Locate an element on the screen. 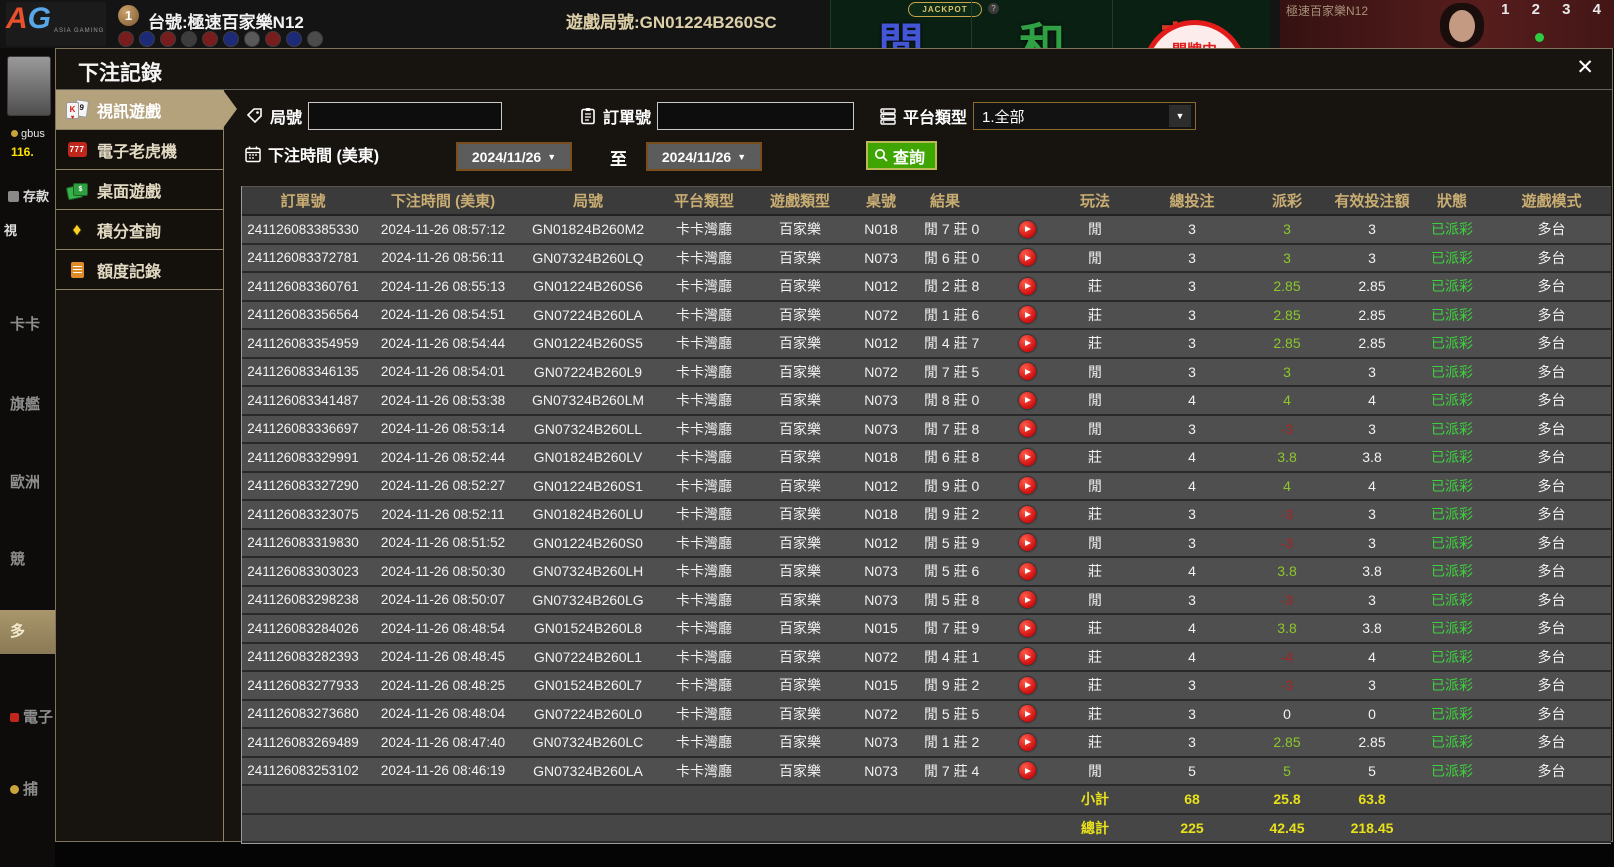 Image resolution: width=1614 pixels, height=867 pixels. ag-logo: AG ASIA GAMING is located at coordinates (56, 24).